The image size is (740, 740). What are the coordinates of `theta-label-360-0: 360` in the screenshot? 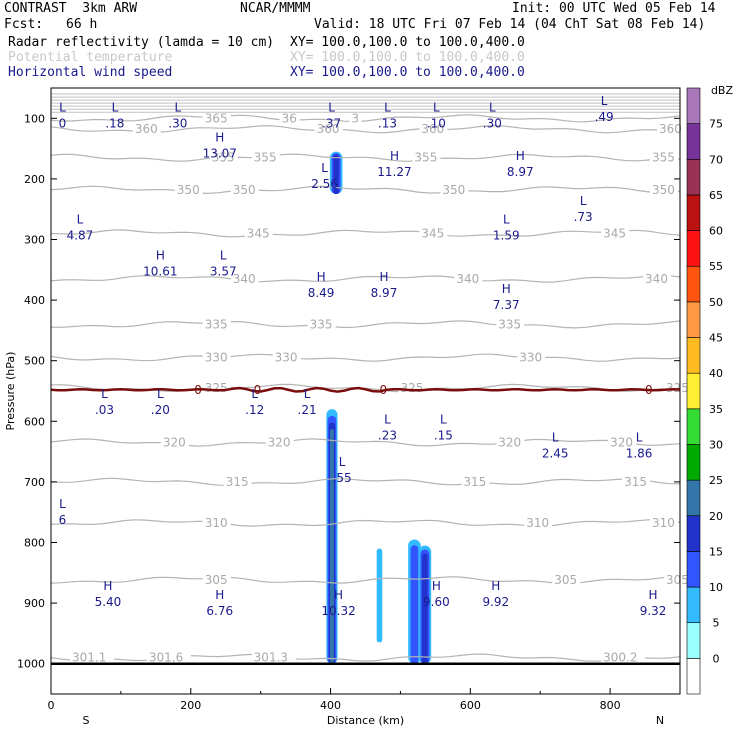 It's located at (146, 129).